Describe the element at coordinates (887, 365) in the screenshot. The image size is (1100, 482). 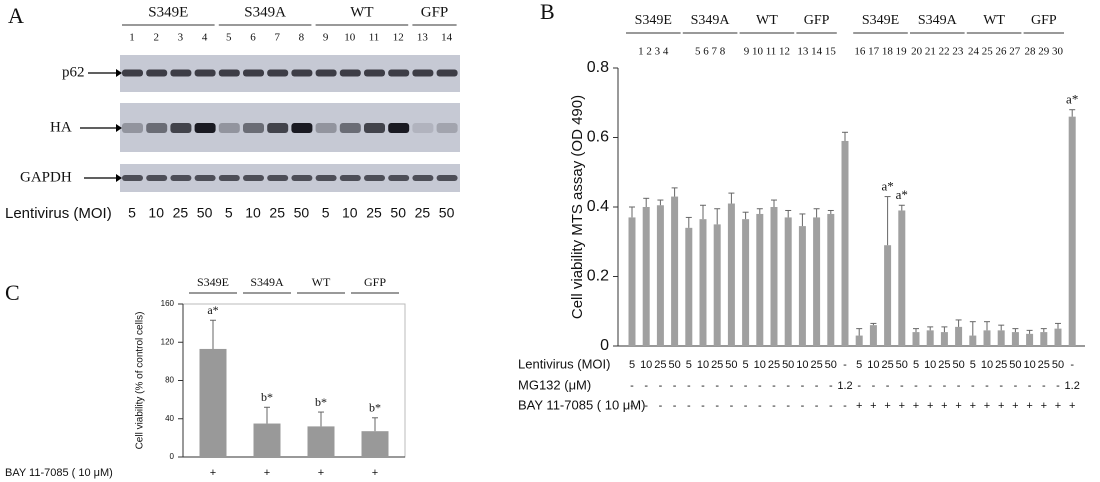
I see `x-tick-label: 25` at that location.